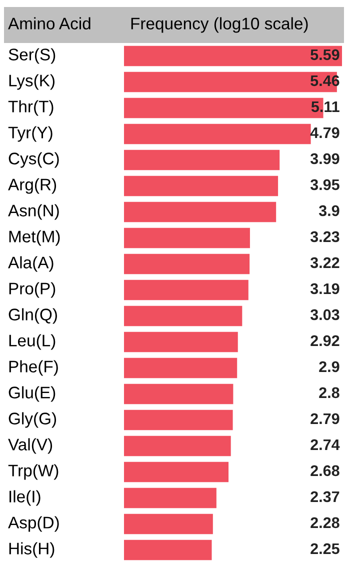 The image size is (348, 571). Describe the element at coordinates (325, 54) in the screenshot. I see `data-label: 5.59` at that location.